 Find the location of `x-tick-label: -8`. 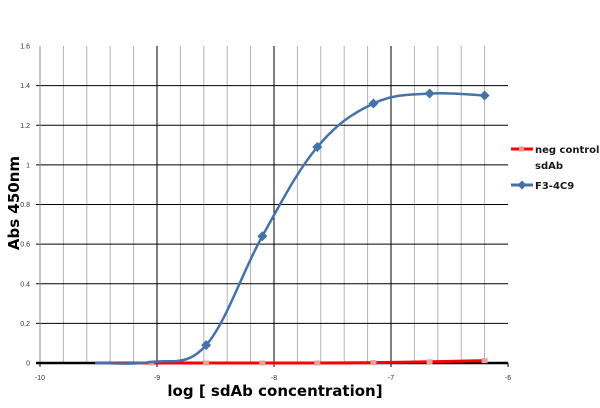

x-tick-label: -8 is located at coordinates (274, 378).